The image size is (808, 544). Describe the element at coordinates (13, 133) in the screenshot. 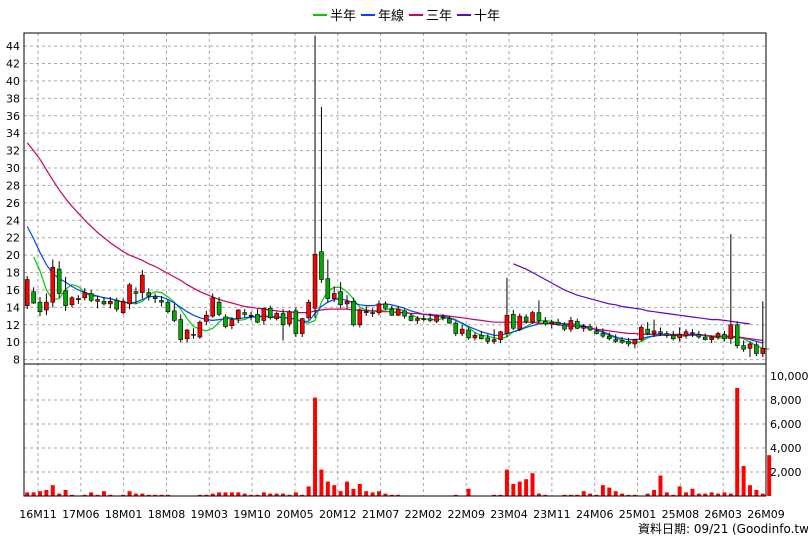

I see `price-tick-label: 34` at that location.